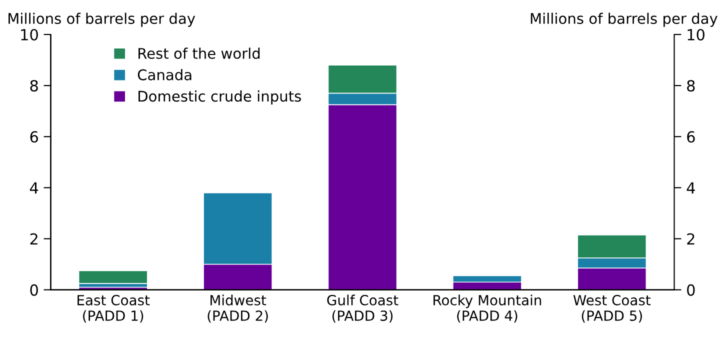 This screenshot has height=345, width=725. I want to click on y-tick-label: 10, so click(29, 34).